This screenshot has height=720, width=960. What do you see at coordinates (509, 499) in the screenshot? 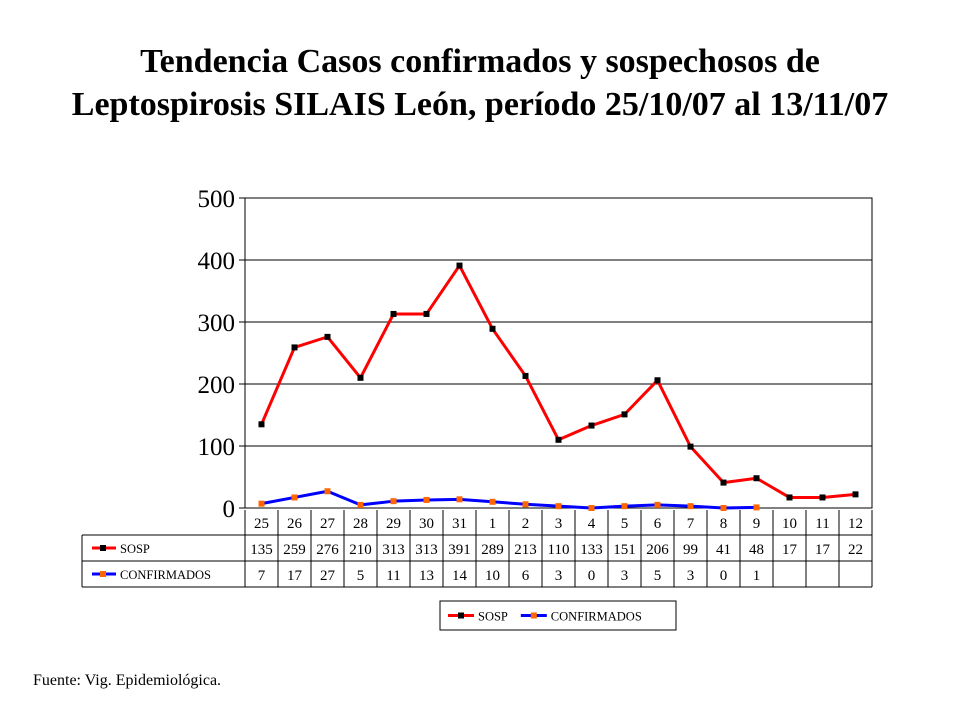
I see `series-line-confirmados` at bounding box center [509, 499].